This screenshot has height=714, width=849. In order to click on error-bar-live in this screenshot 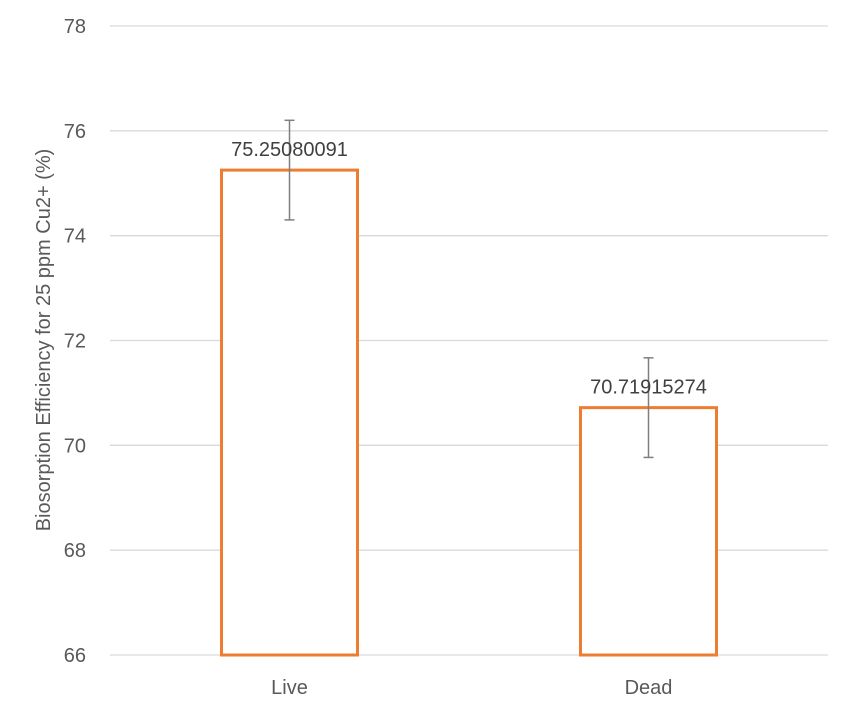, I will do `click(289, 170)`.